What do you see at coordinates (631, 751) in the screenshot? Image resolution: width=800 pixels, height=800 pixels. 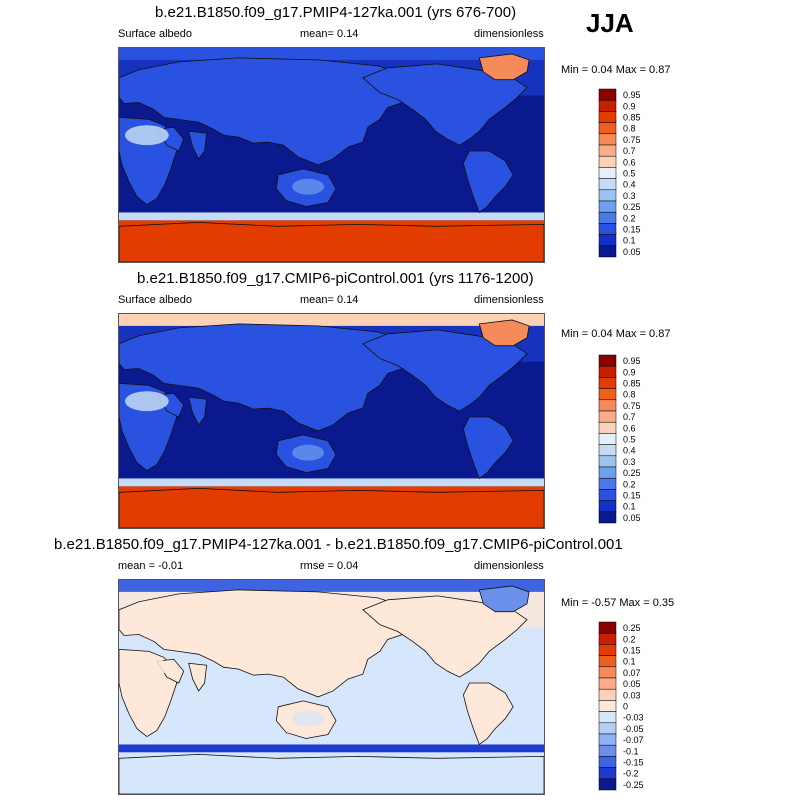 I see `colorbar-tick-label: -0.1` at bounding box center [631, 751].